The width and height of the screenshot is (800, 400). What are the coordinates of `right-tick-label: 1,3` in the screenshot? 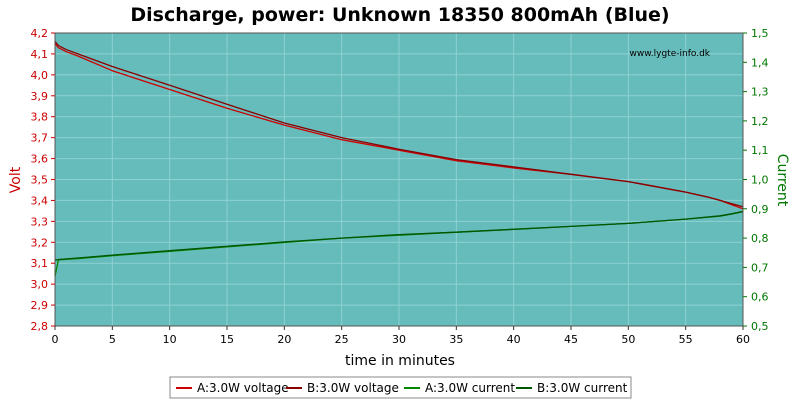 It's located at (760, 92).